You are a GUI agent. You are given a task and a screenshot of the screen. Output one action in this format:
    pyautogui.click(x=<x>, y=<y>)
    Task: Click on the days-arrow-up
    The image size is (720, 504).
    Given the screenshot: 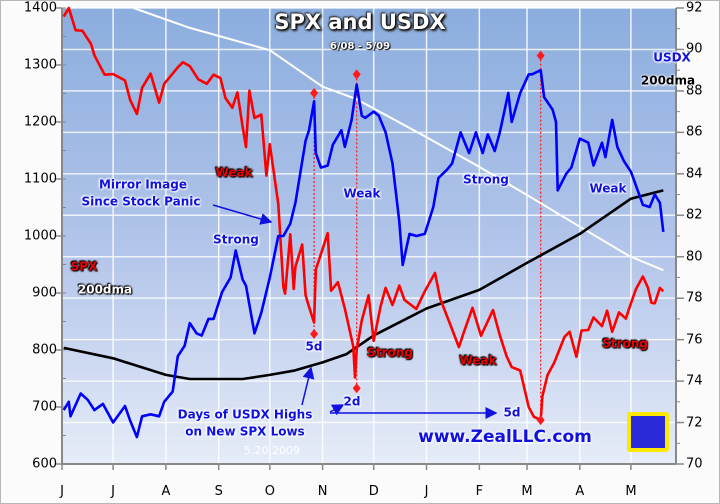 What is the action you would take?
    pyautogui.click(x=308, y=386)
    